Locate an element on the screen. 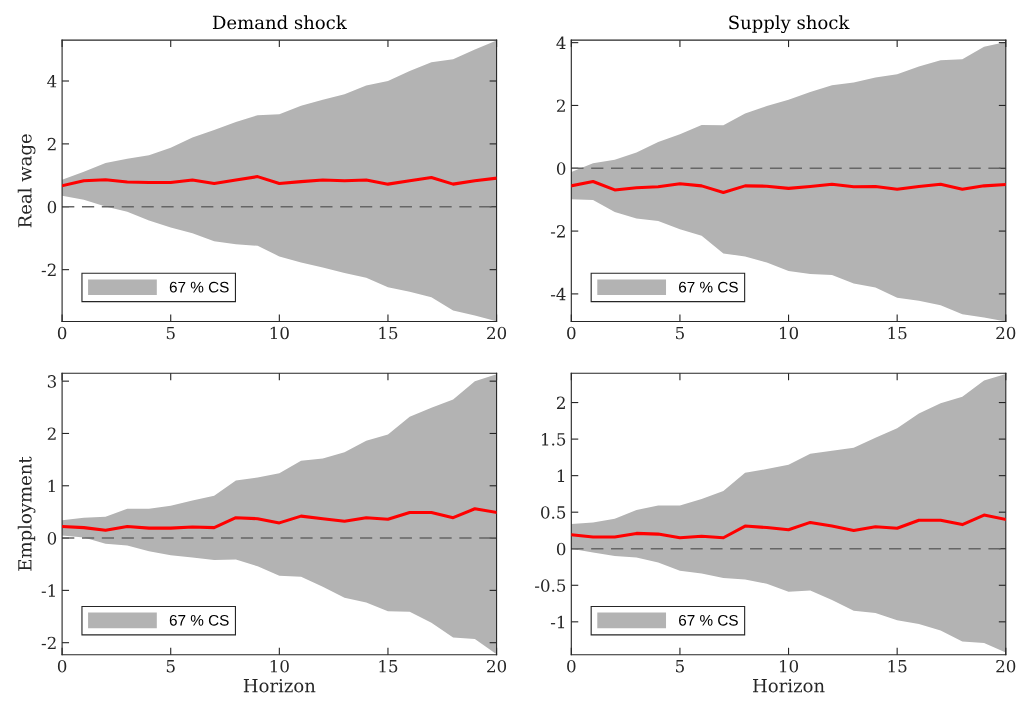  y-tick-label: 3 is located at coordinates (51, 381).